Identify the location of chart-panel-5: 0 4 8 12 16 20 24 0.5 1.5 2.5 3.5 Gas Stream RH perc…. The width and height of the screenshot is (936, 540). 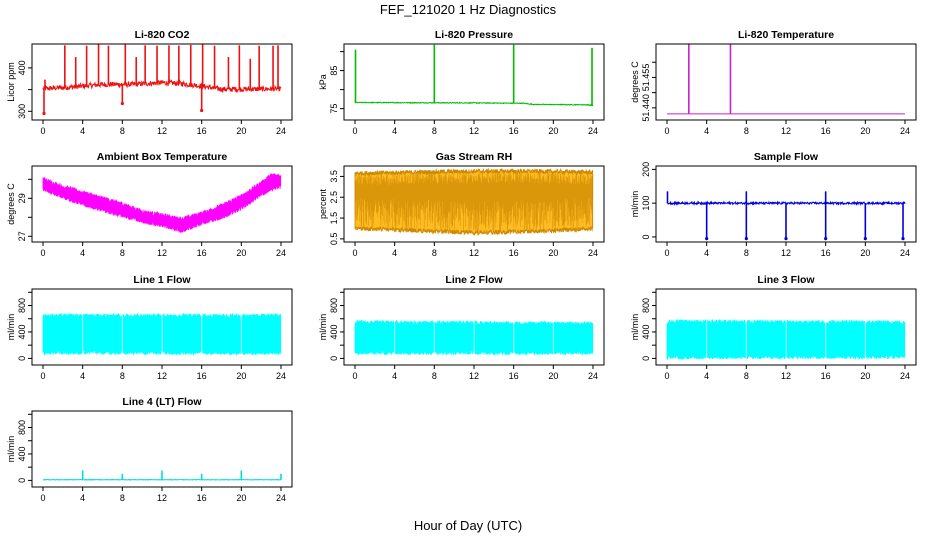
(461, 204).